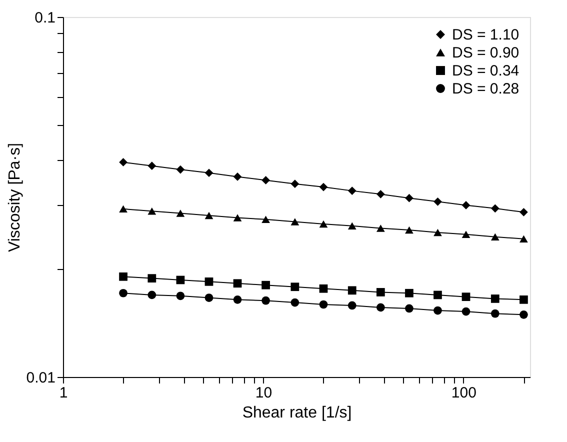 This screenshot has height=442, width=567. I want to click on y-tick-label: 0.1, so click(45, 18).